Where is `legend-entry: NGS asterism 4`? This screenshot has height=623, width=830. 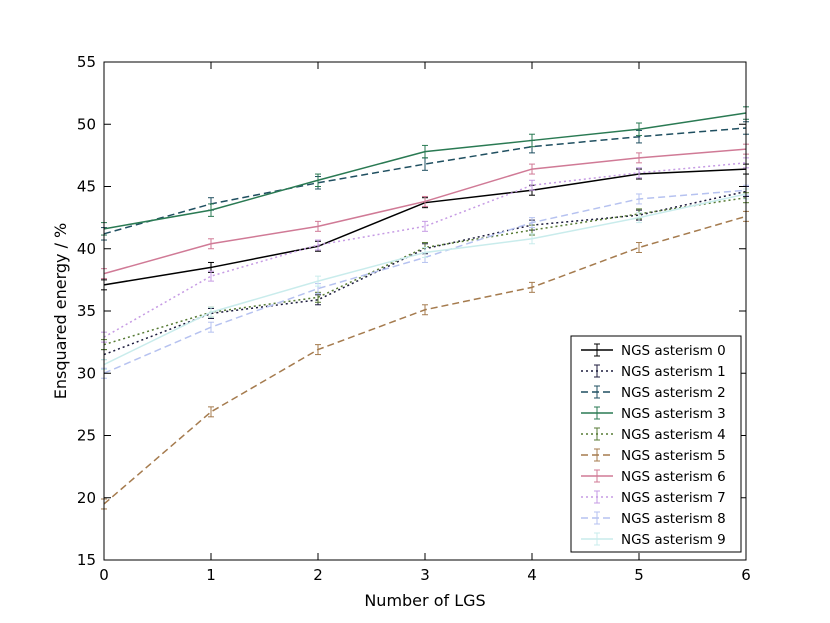 legend-entry: NGS asterism 4 is located at coordinates (653, 435).